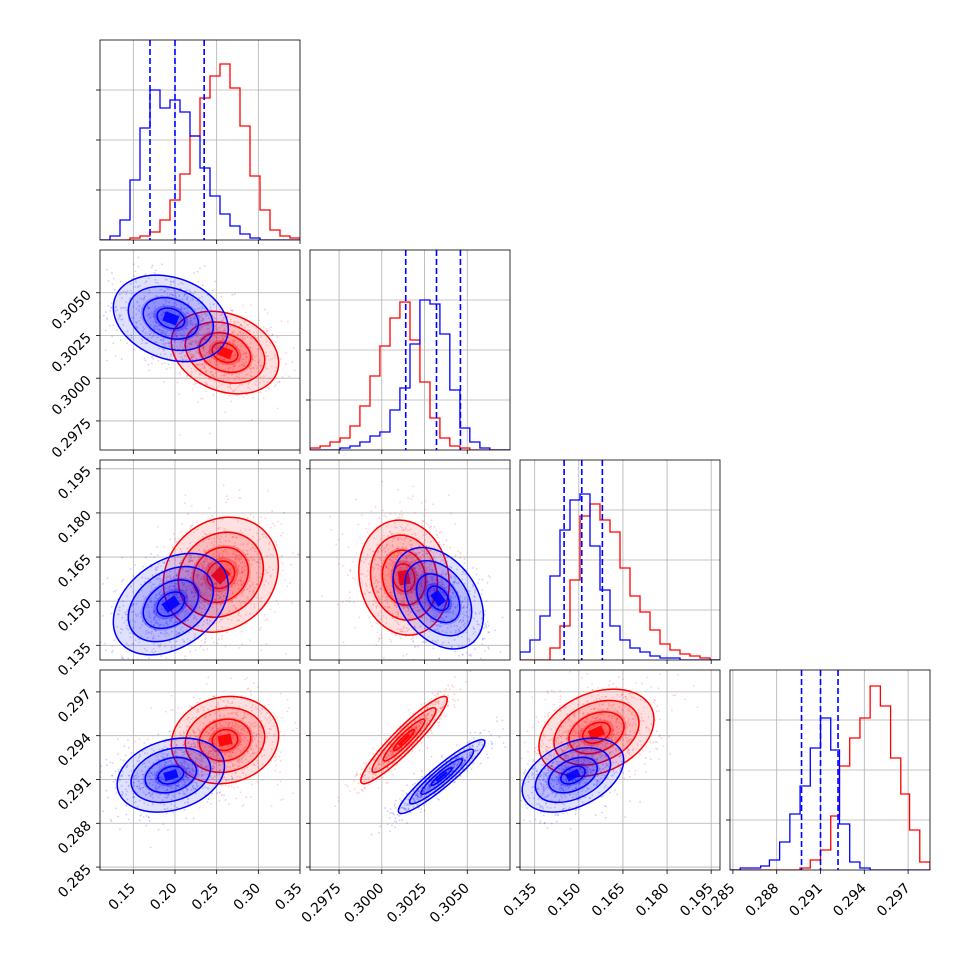  Describe the element at coordinates (72, 310) in the screenshot. I see `y-tick-label: 0.3050` at that location.